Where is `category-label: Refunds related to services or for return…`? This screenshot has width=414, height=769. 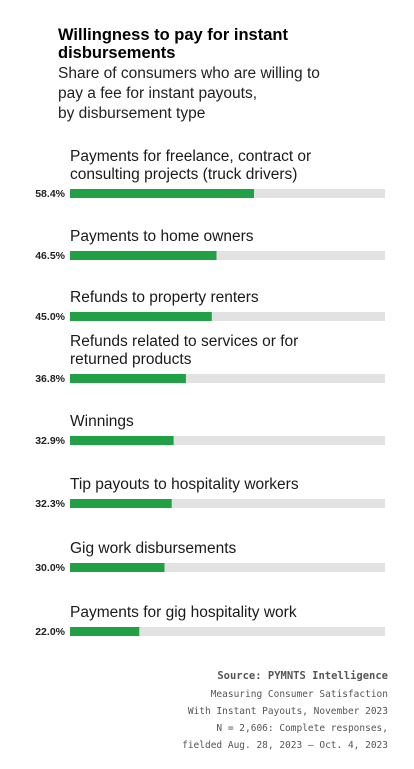
category-label: Refunds related to services or for return… is located at coordinates (184, 350).